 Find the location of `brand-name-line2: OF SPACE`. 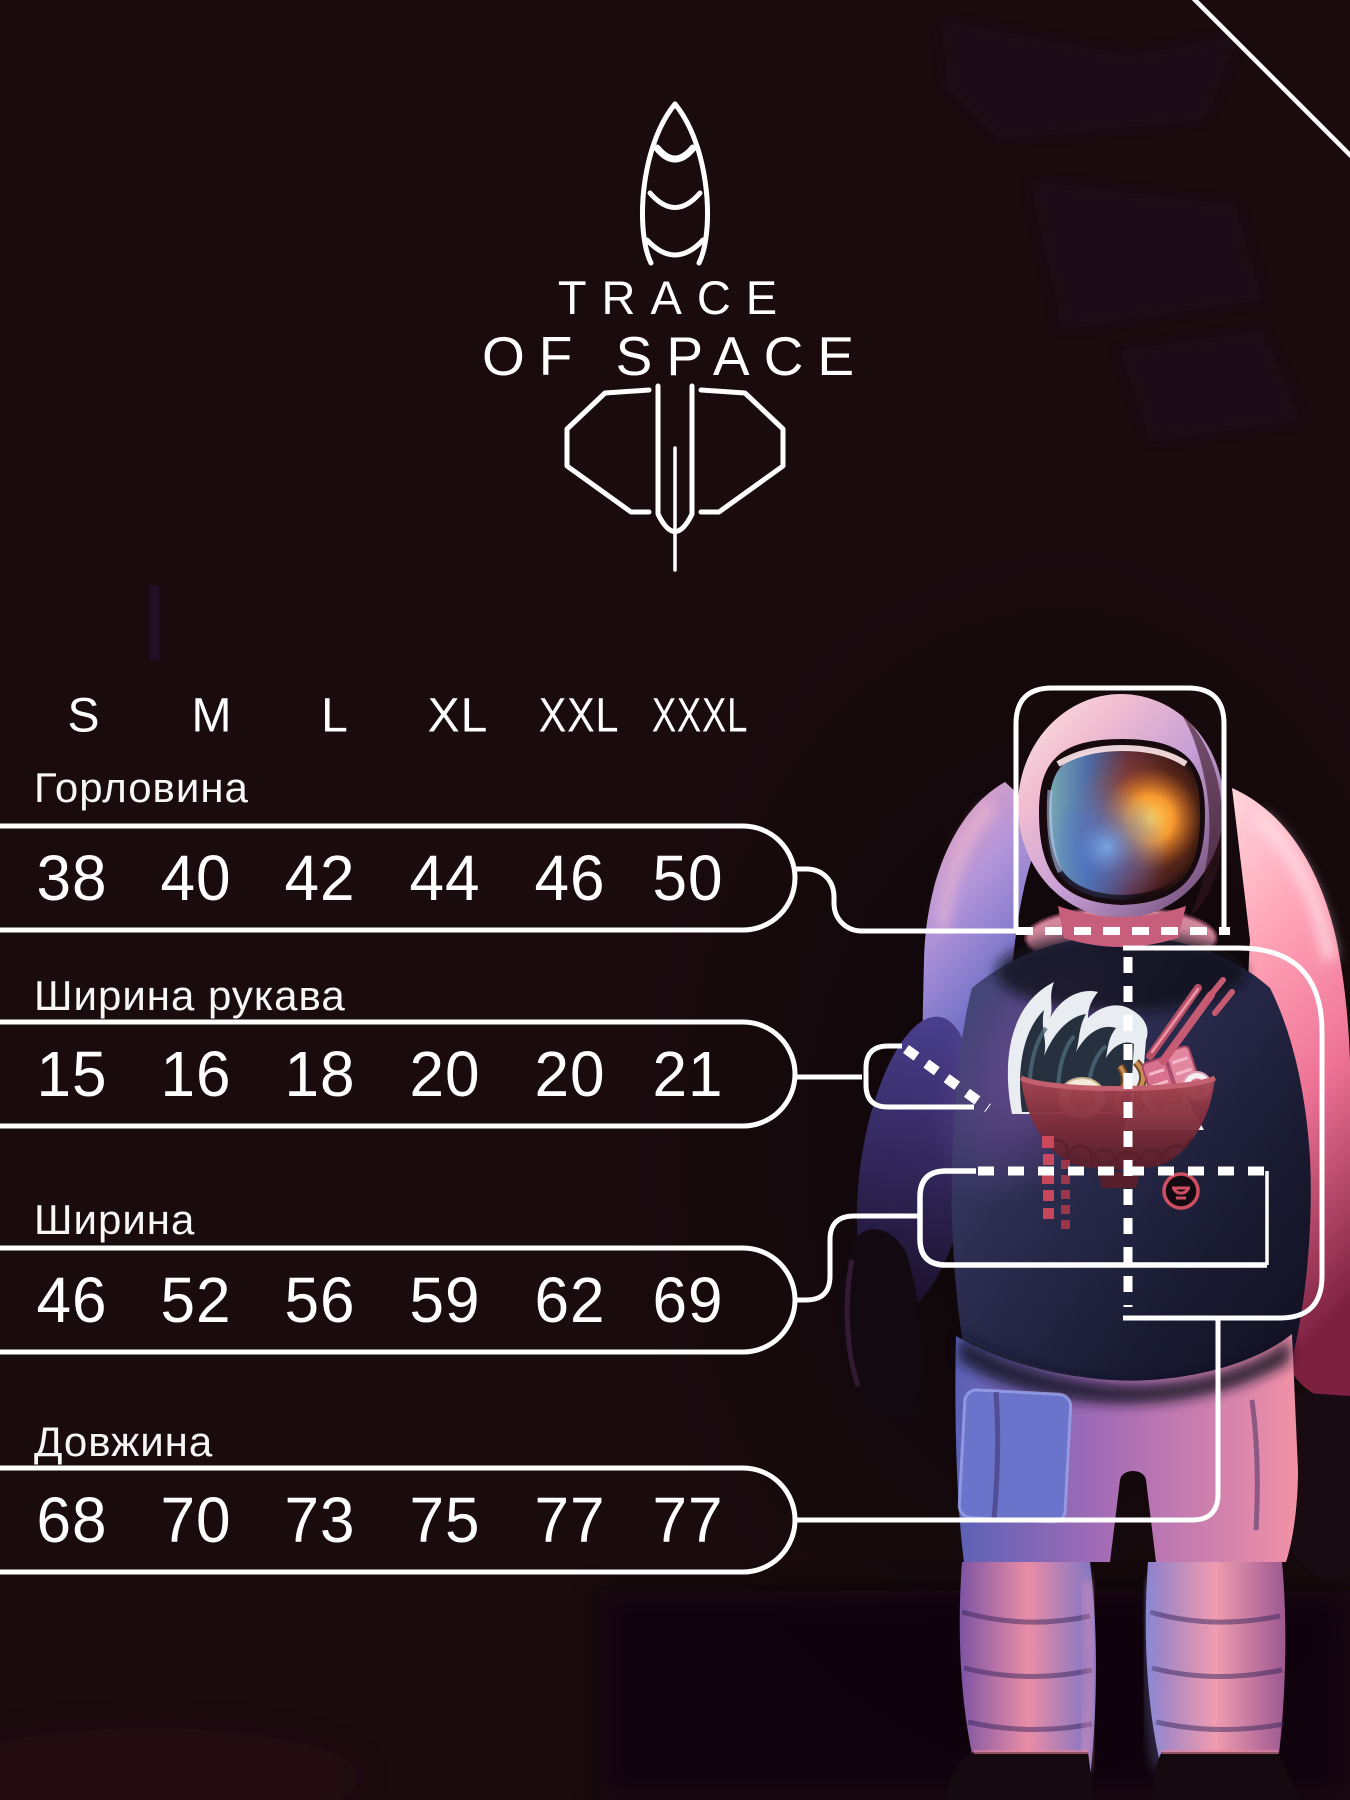

brand-name-line2: OF SPACE is located at coordinates (675, 356).